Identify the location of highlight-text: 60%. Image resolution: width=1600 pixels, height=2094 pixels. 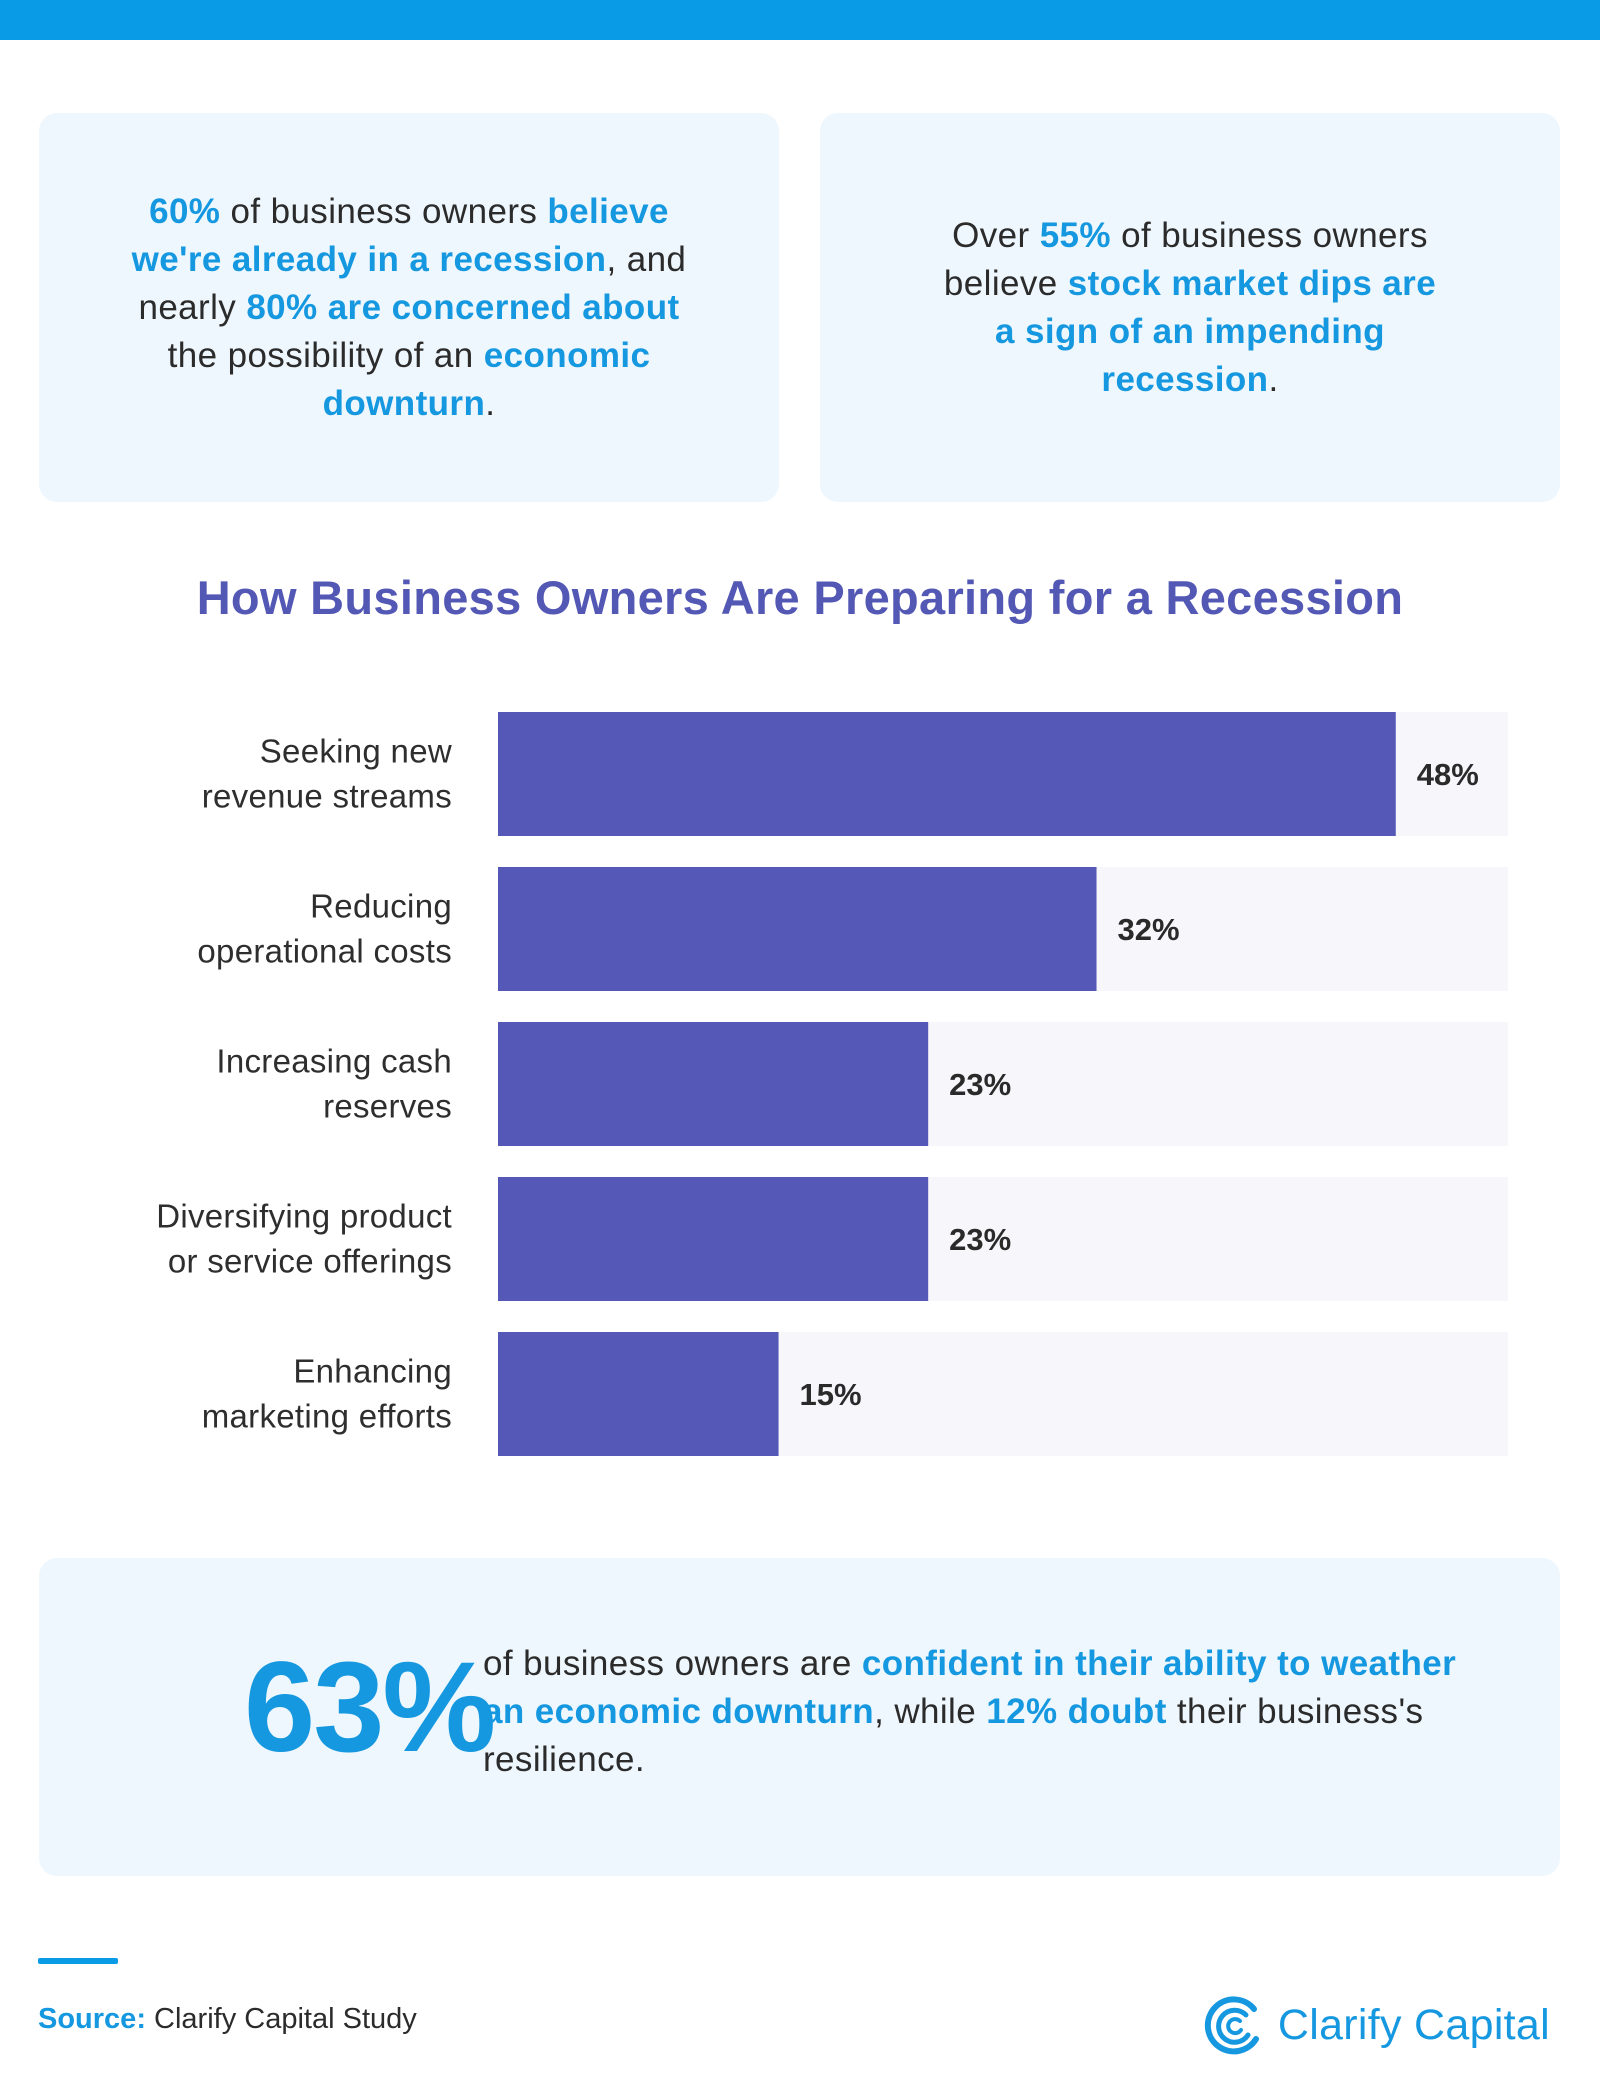
(185, 211).